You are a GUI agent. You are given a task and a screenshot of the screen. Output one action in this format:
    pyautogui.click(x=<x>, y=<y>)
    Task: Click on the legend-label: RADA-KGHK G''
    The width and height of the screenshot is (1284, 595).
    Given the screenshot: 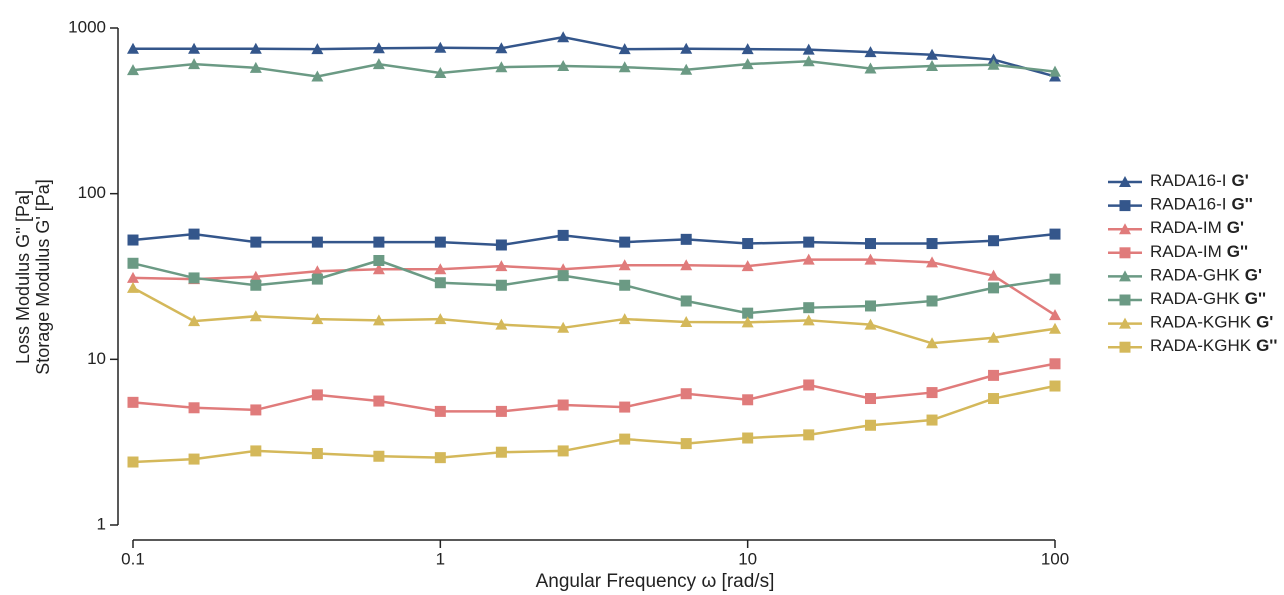 What is the action you would take?
    pyautogui.click(x=1213, y=346)
    